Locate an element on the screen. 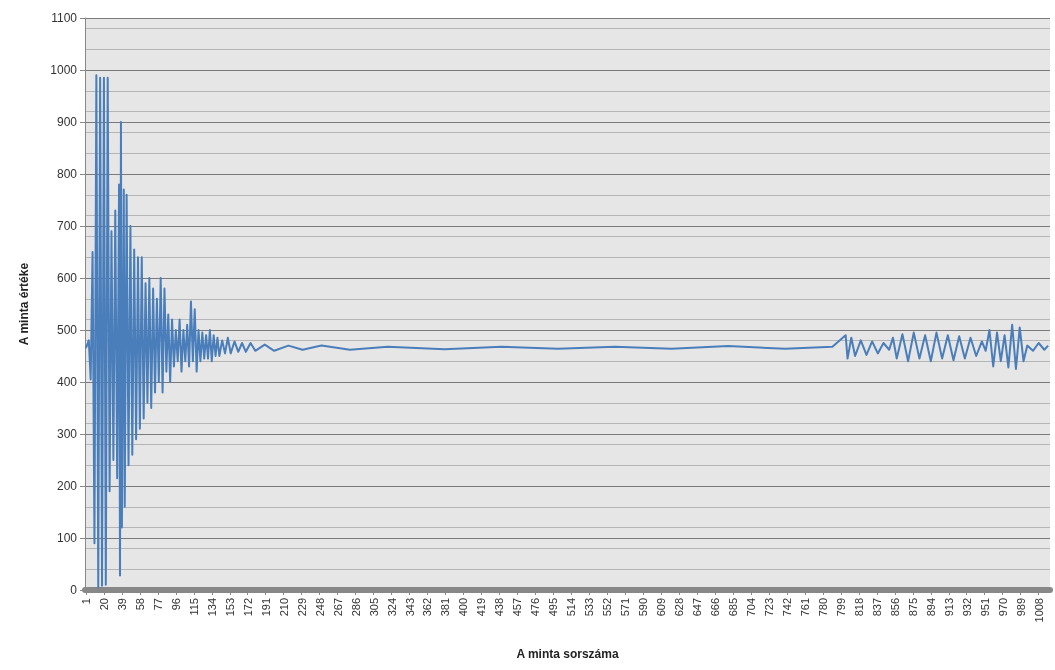 This screenshot has width=1055, height=670. x-tick-label: 495 is located at coordinates (553, 607).